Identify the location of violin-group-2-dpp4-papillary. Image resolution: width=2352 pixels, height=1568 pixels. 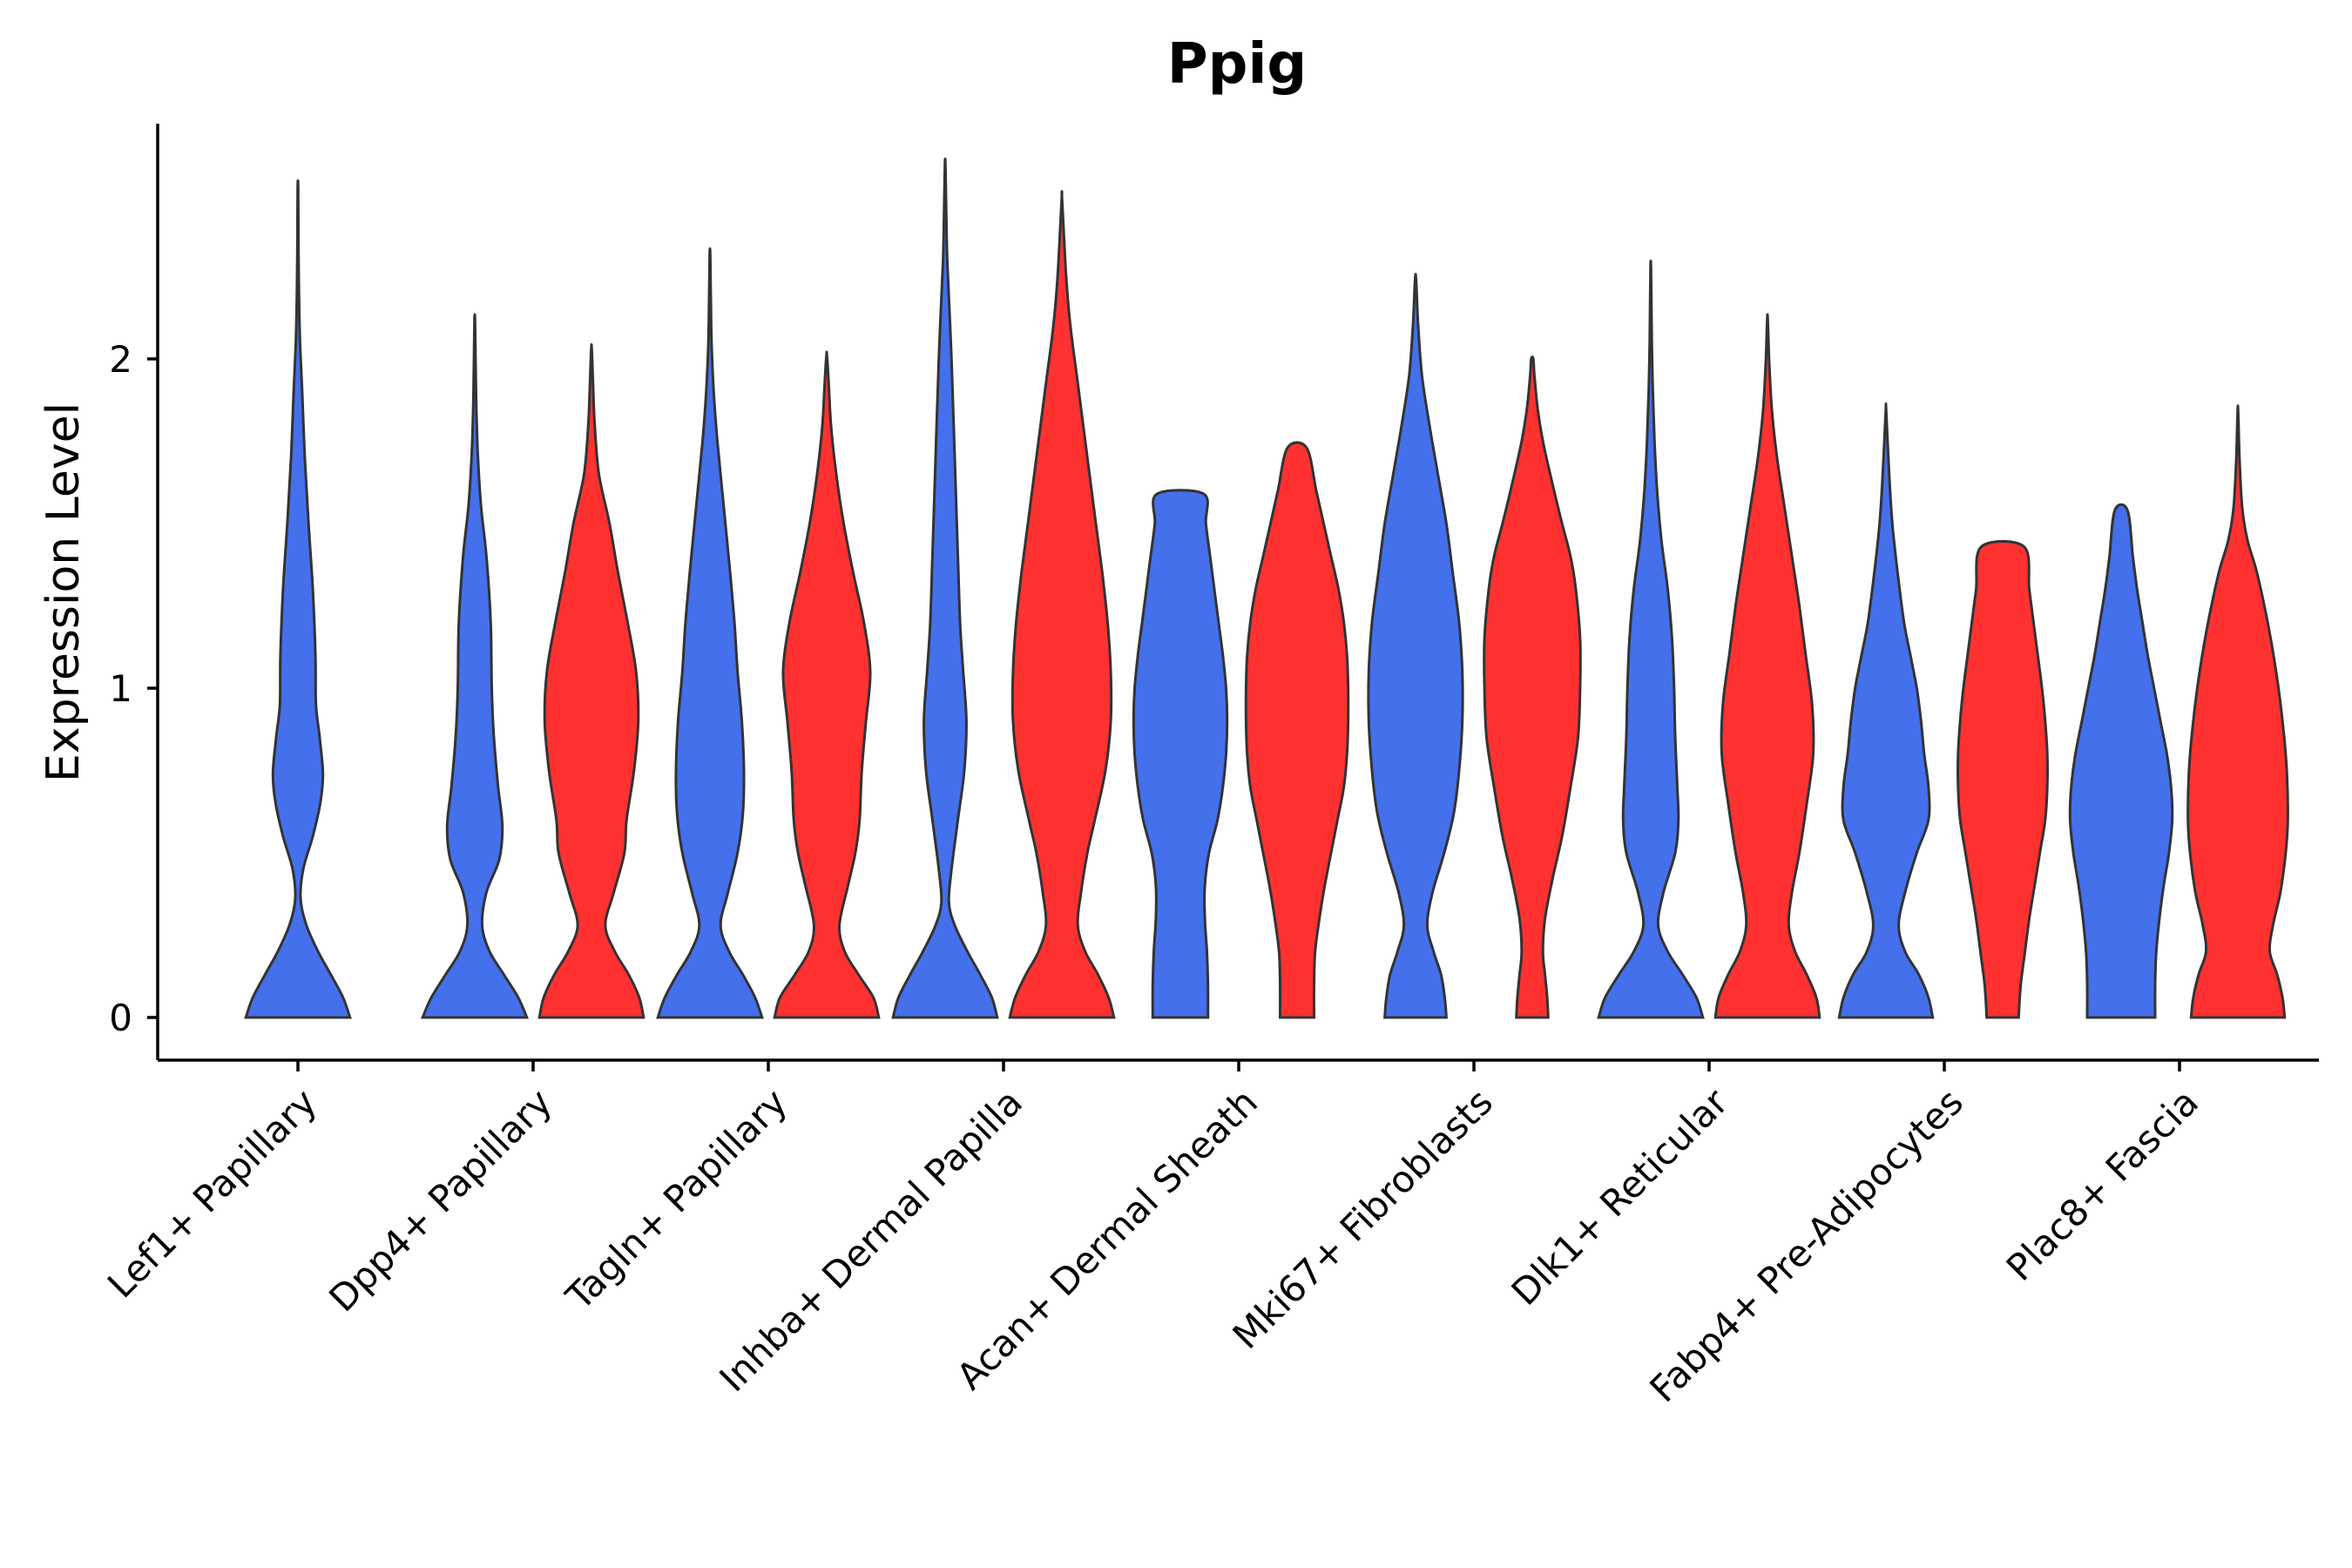
(591, 680).